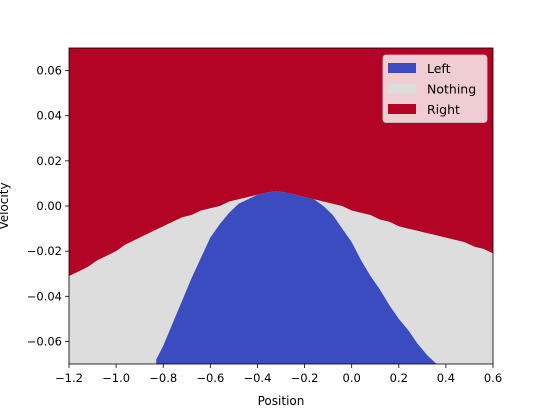 Image resolution: width=549 pixels, height=413 pixels. What do you see at coordinates (210, 378) in the screenshot?
I see `x-tick-label: −0.6` at bounding box center [210, 378].